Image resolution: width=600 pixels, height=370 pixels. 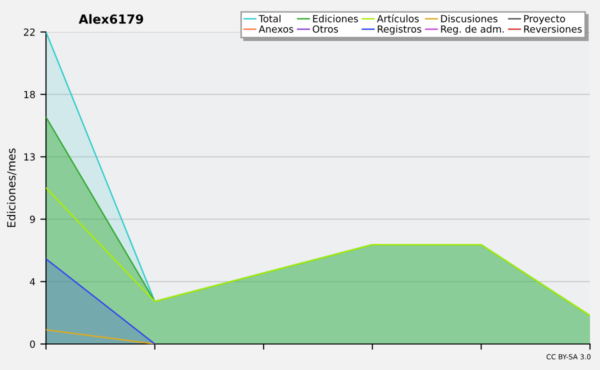 What do you see at coordinates (29, 32) in the screenshot?
I see `y-tick-label: 22` at bounding box center [29, 32].